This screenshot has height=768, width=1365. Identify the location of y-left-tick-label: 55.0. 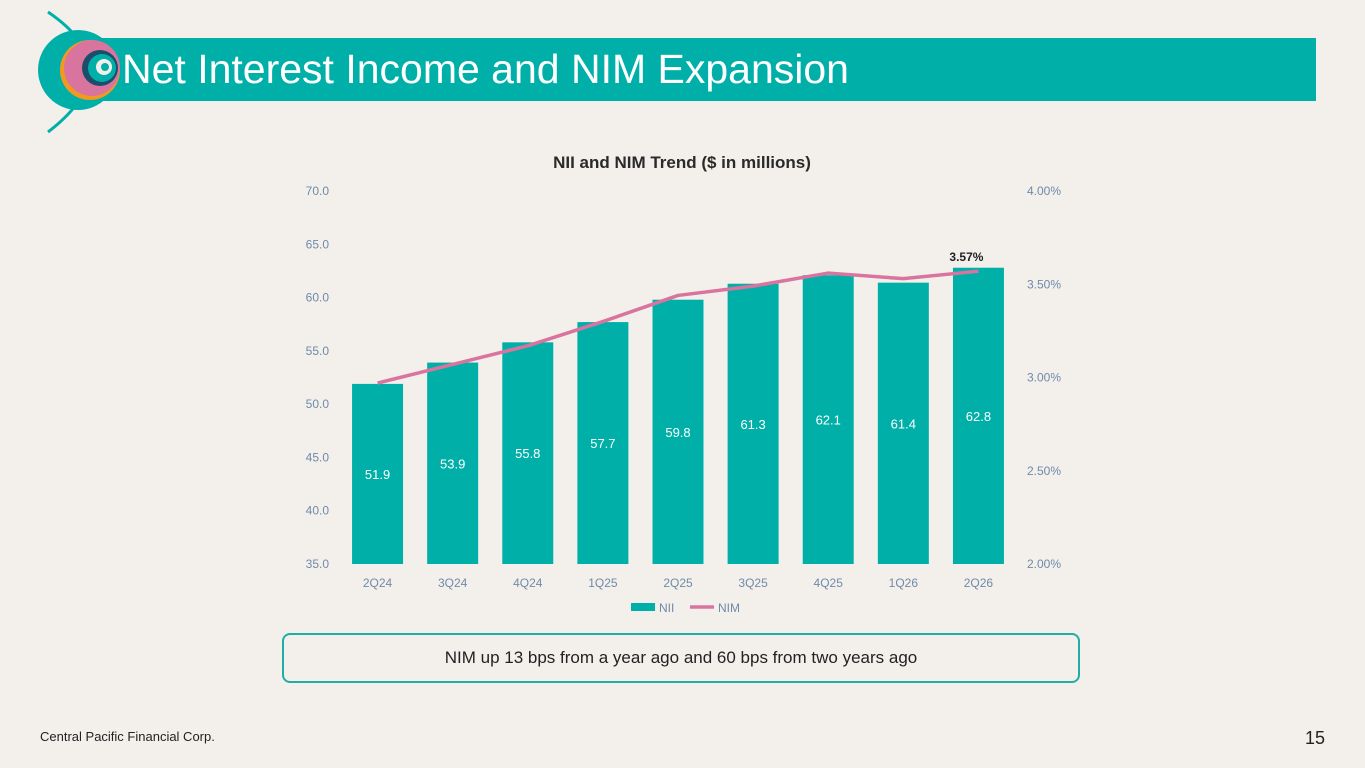
(318, 351).